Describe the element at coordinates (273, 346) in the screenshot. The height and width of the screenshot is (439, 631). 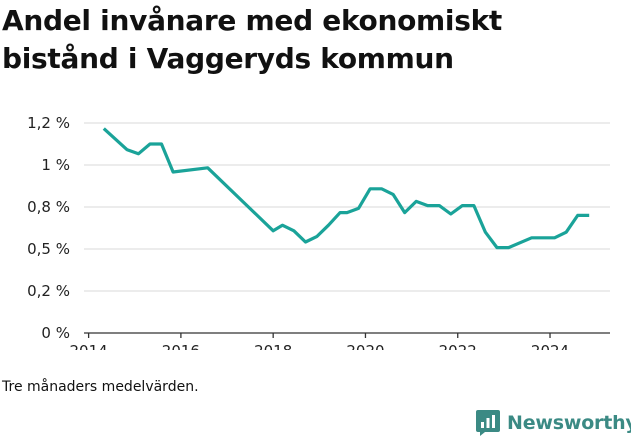
I see `x-tick-label: 2018` at that location.